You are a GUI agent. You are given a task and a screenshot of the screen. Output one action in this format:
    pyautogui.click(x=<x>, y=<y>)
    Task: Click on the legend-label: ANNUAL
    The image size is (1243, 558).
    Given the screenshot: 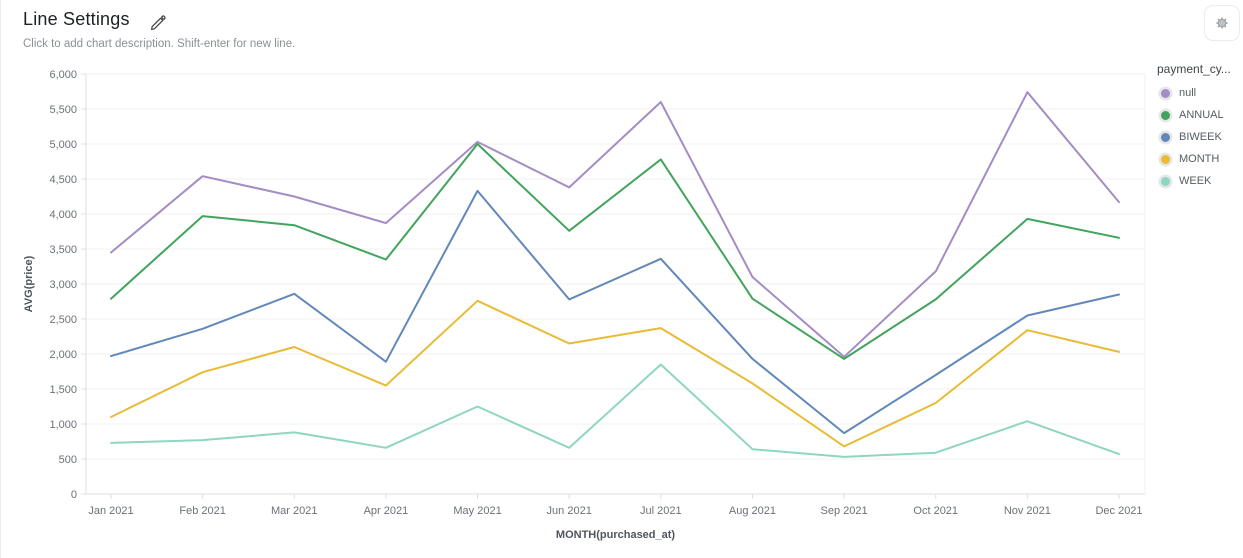 What is the action you would take?
    pyautogui.click(x=1201, y=115)
    